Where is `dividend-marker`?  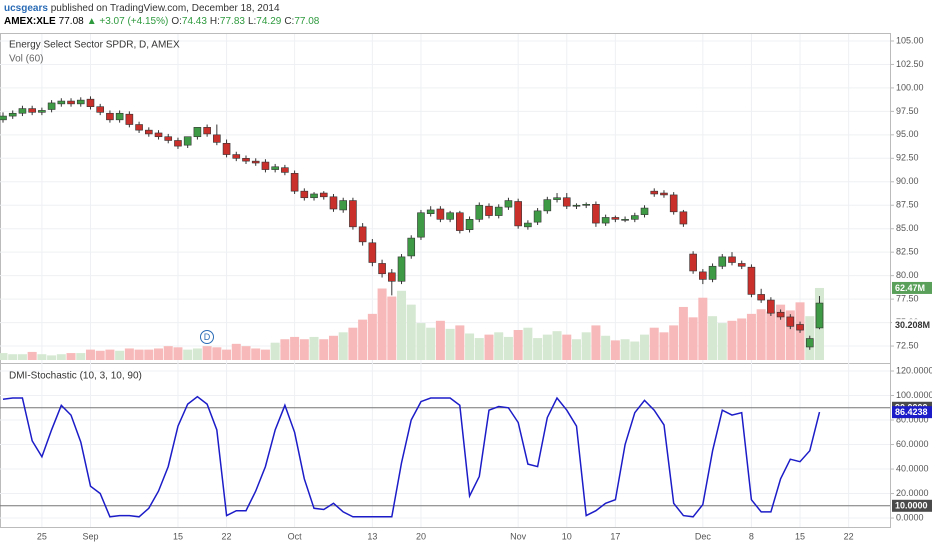
dividend-marker is located at coordinates (207, 337).